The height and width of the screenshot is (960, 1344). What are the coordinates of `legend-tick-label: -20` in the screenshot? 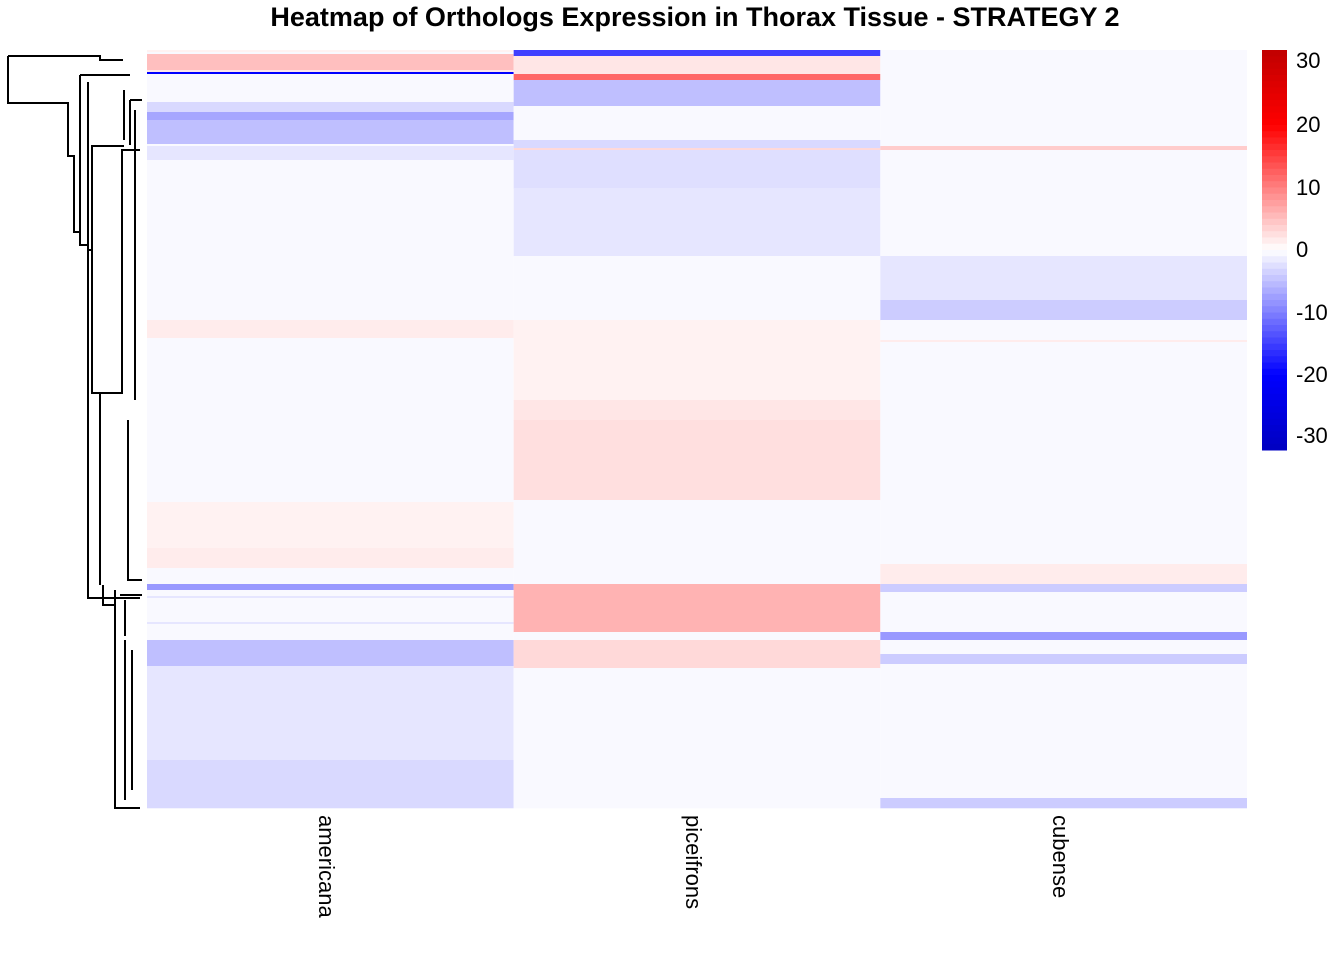 It's located at (1312, 374).